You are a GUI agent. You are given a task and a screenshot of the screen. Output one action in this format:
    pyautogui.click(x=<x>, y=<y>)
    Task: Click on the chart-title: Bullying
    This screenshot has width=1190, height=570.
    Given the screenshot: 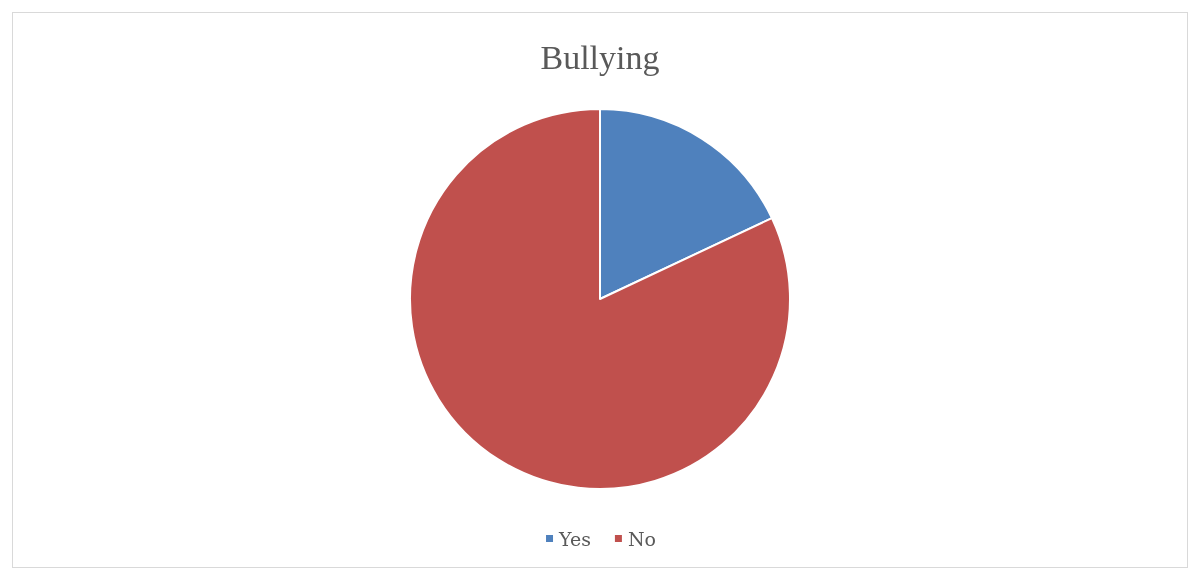 What is the action you would take?
    pyautogui.click(x=600, y=57)
    